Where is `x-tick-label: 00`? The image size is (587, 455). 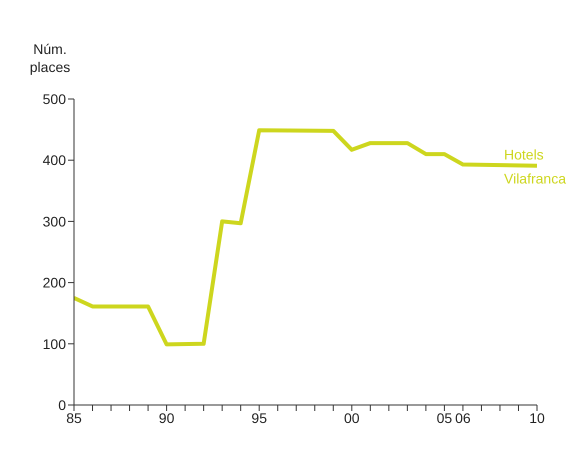
x-tick-label: 00 is located at coordinates (352, 418).